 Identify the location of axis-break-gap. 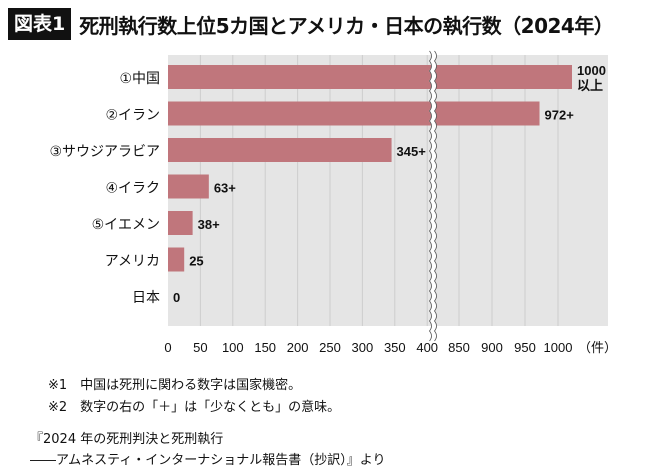
(432, 196).